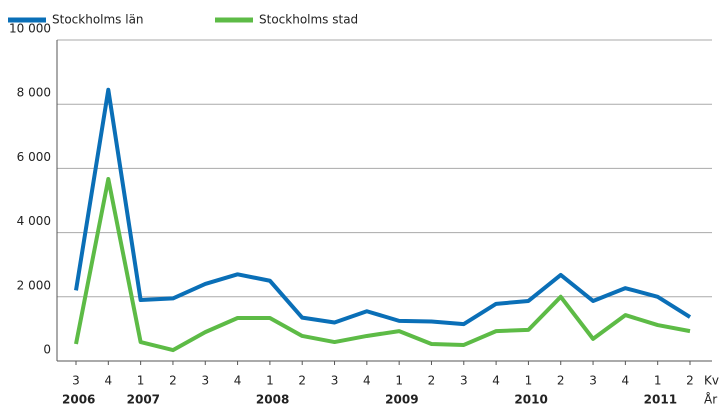 Image resolution: width=719 pixels, height=407 pixels. Describe the element at coordinates (34, 93) in the screenshot. I see `y-tick-label: 8 000` at that location.